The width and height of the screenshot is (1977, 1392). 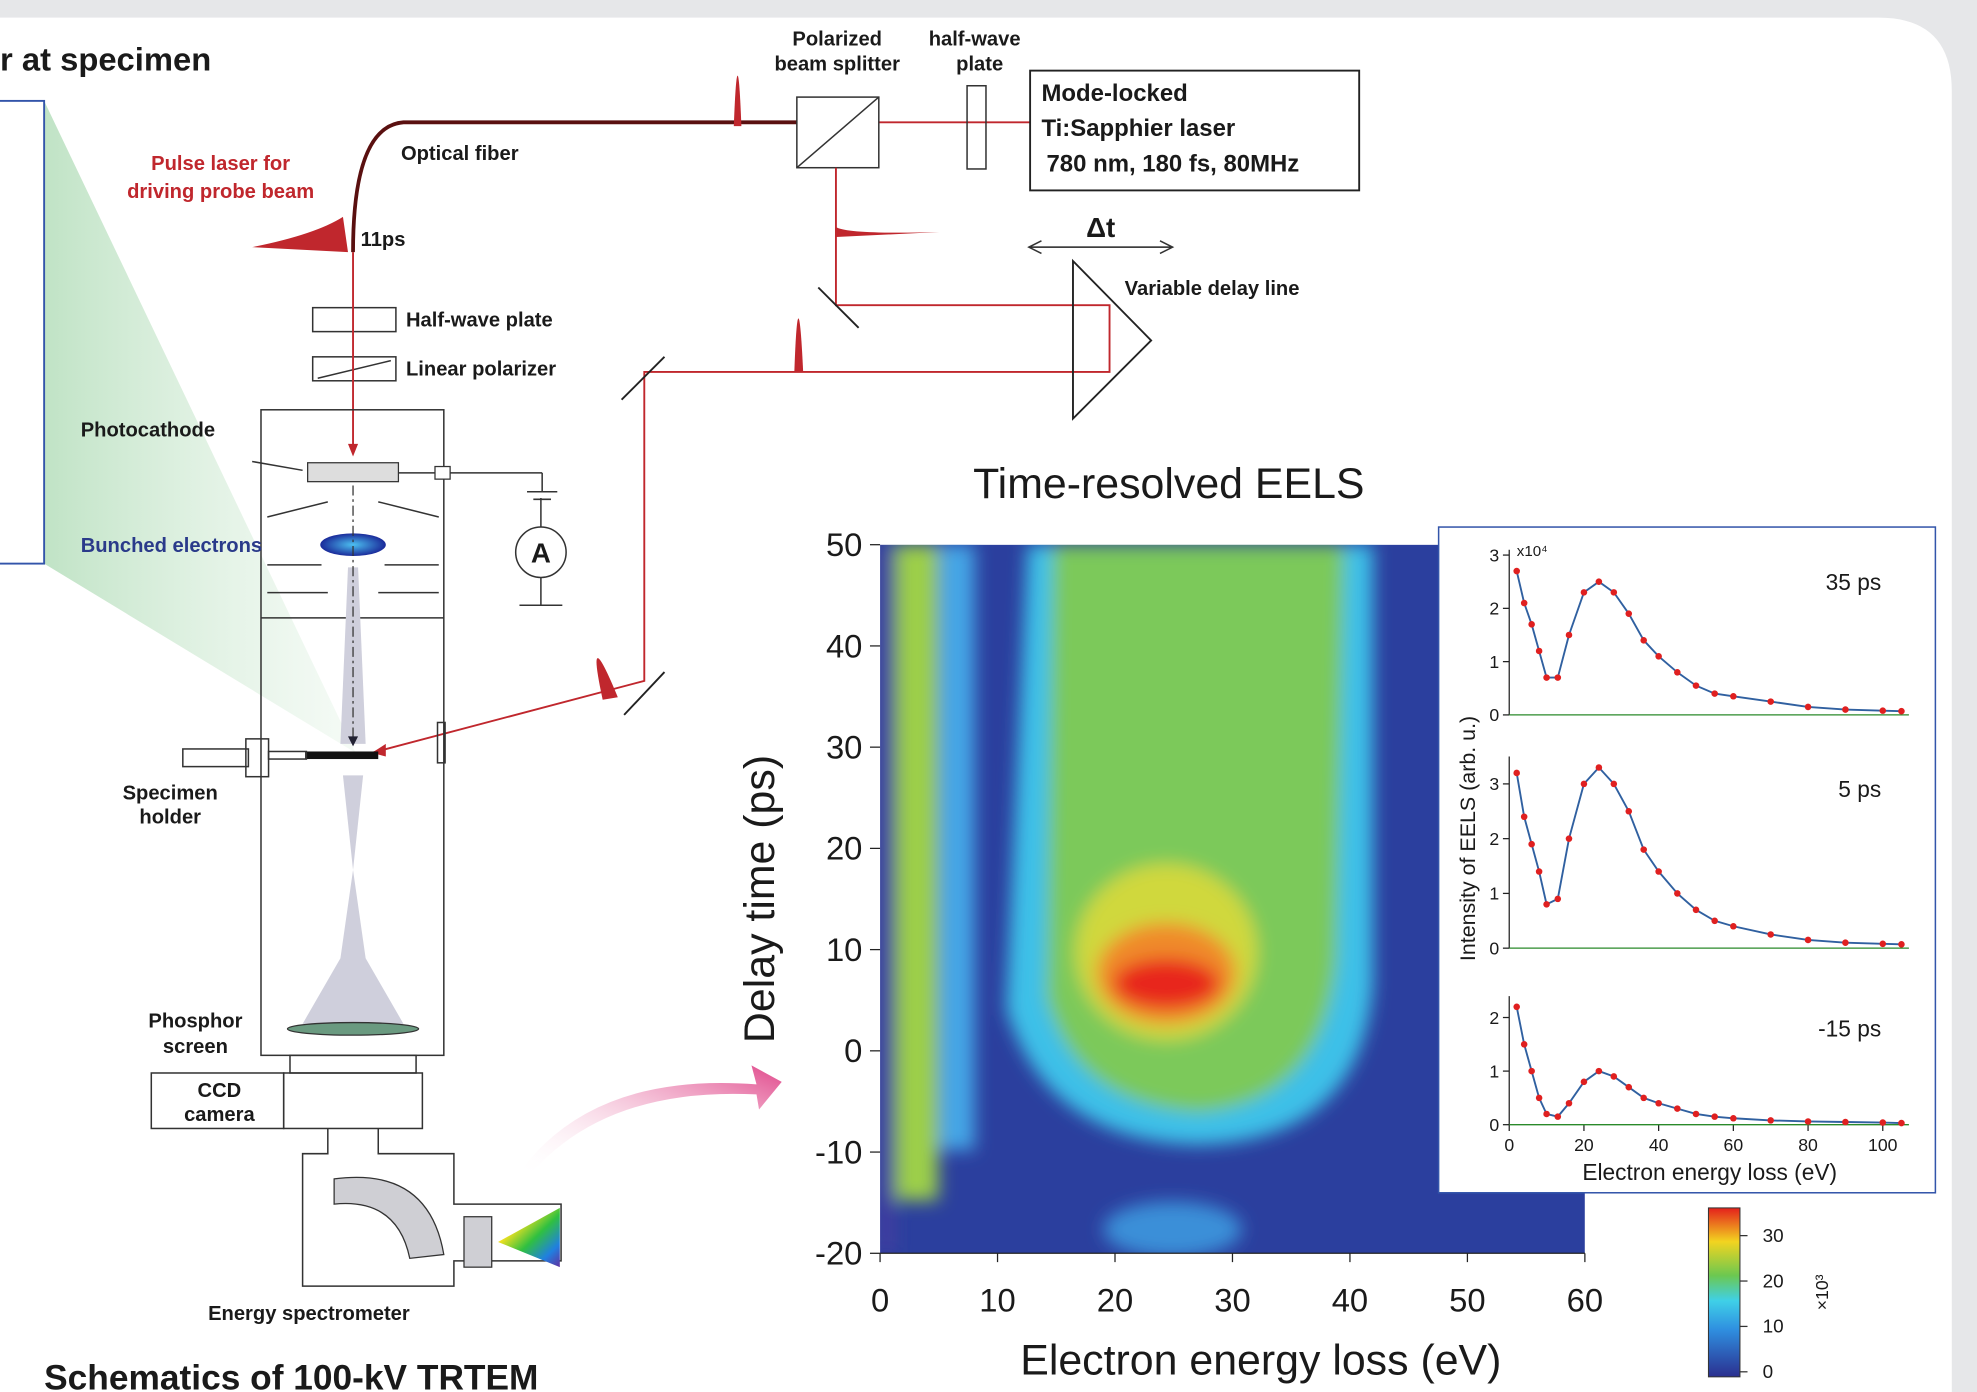 What do you see at coordinates (1709, 1172) in the screenshot?
I see `inset-xlabel: Electron energy loss (eV)` at bounding box center [1709, 1172].